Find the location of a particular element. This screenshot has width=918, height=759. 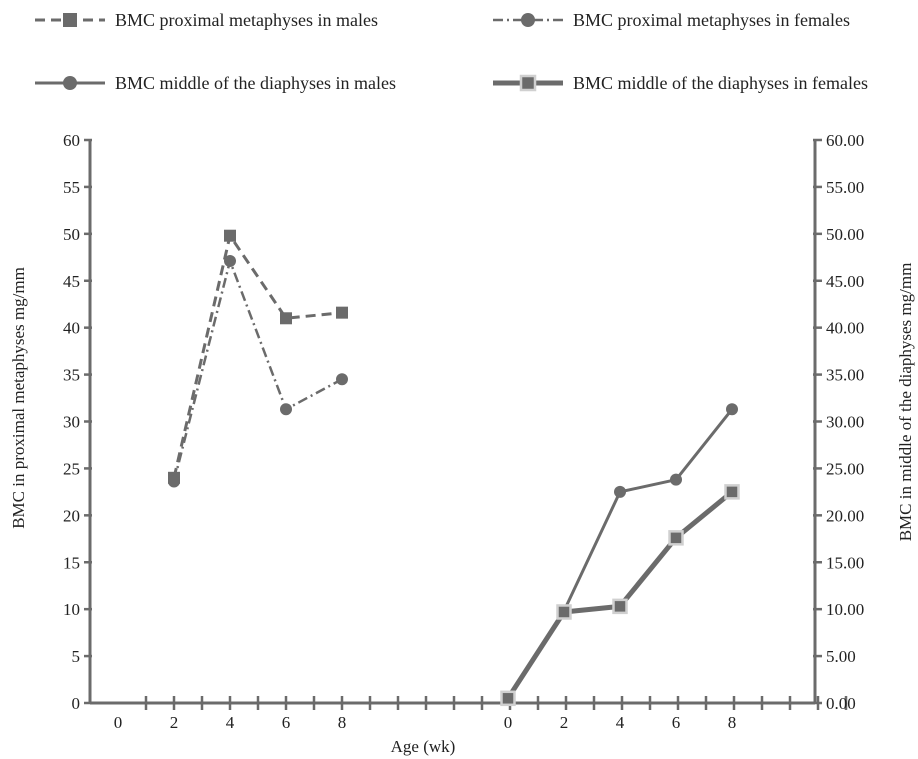

y-right-tick-label: 25.00 is located at coordinates (845, 468).